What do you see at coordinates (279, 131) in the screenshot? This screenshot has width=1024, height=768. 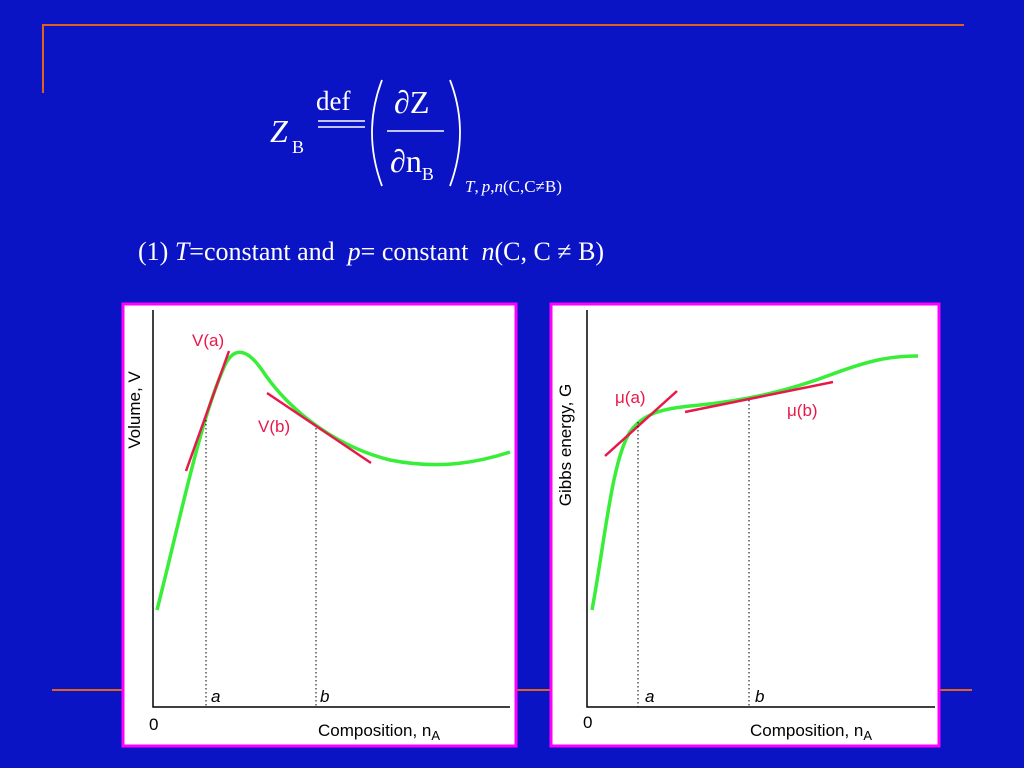 I see `symbol: Z` at bounding box center [279, 131].